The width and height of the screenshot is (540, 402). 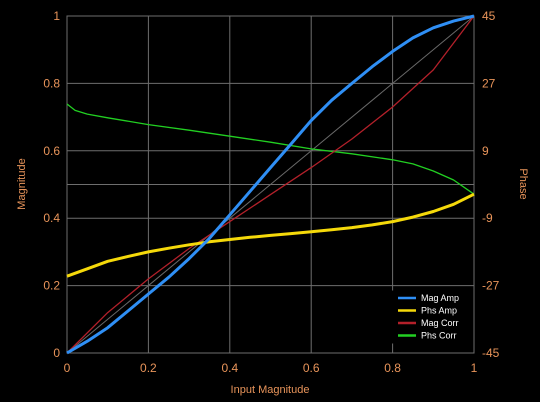 What do you see at coordinates (392, 368) in the screenshot?
I see `x-tick-label: 0.8` at bounding box center [392, 368].